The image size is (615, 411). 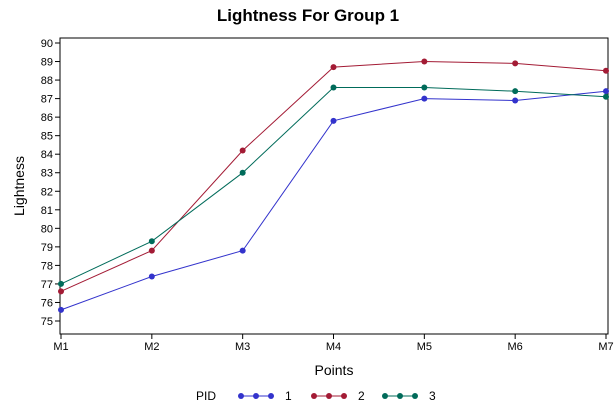 I want to click on y-tick-label: 87, so click(x=47, y=100).